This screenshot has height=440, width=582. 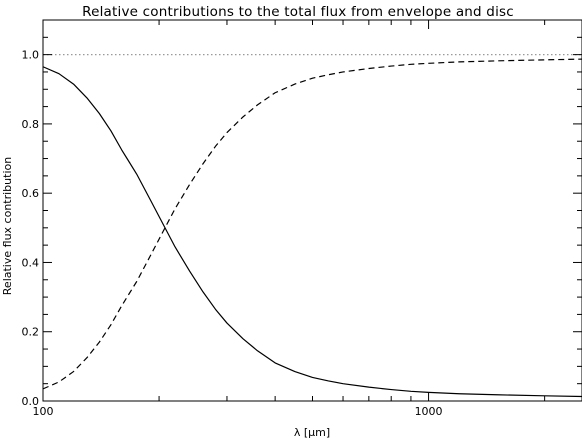 What do you see at coordinates (31, 55) in the screenshot?
I see `y-tick-label: 1.0` at bounding box center [31, 55].